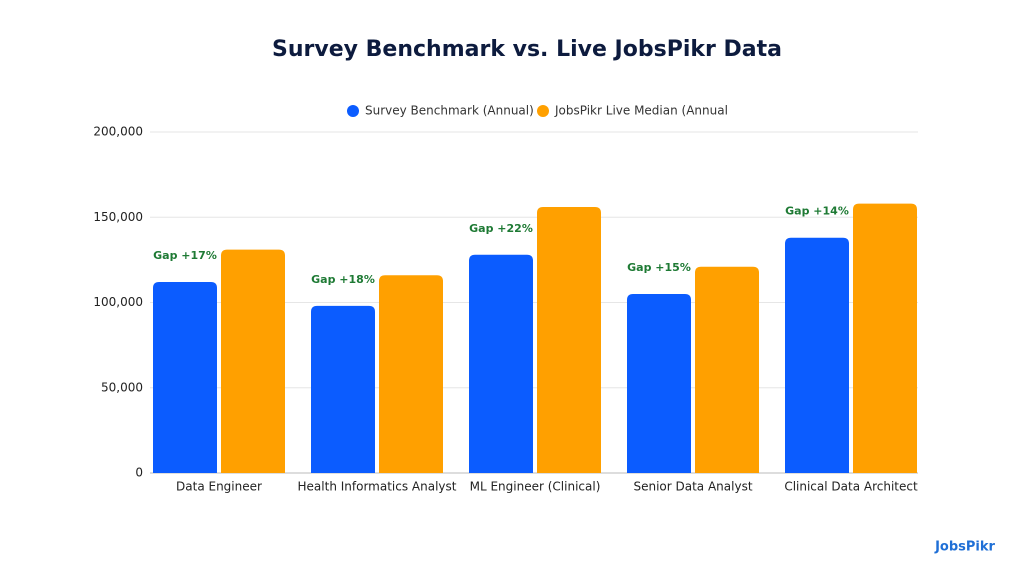 The width and height of the screenshot is (1024, 576). Describe the element at coordinates (851, 487) in the screenshot. I see `x-tick-label: Clinical Data Architect` at that location.